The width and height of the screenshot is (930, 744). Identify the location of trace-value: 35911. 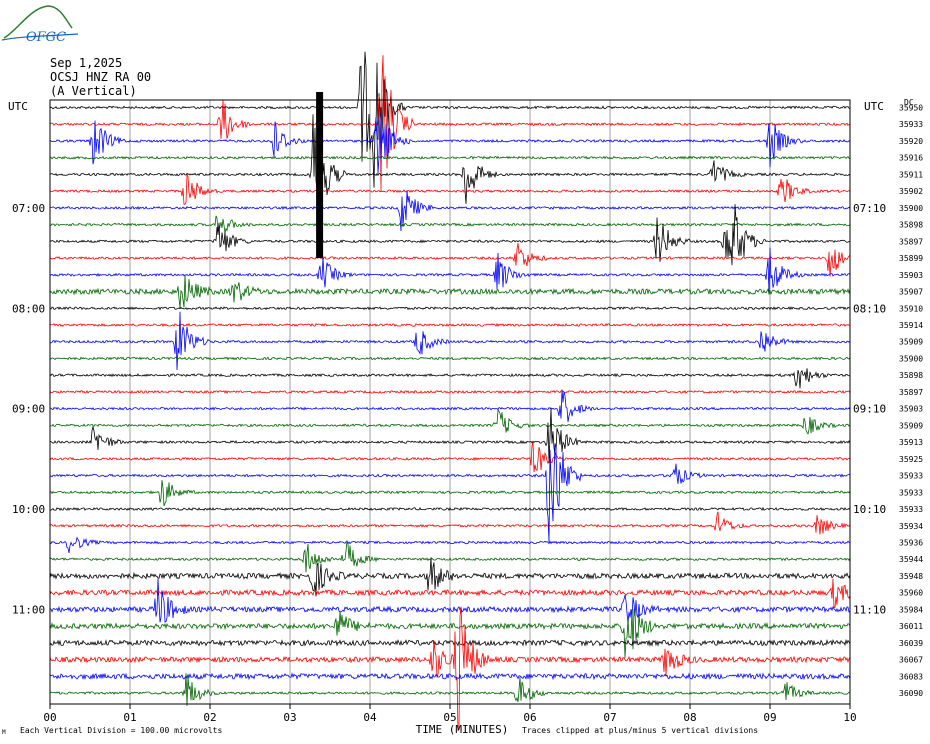
(911, 174).